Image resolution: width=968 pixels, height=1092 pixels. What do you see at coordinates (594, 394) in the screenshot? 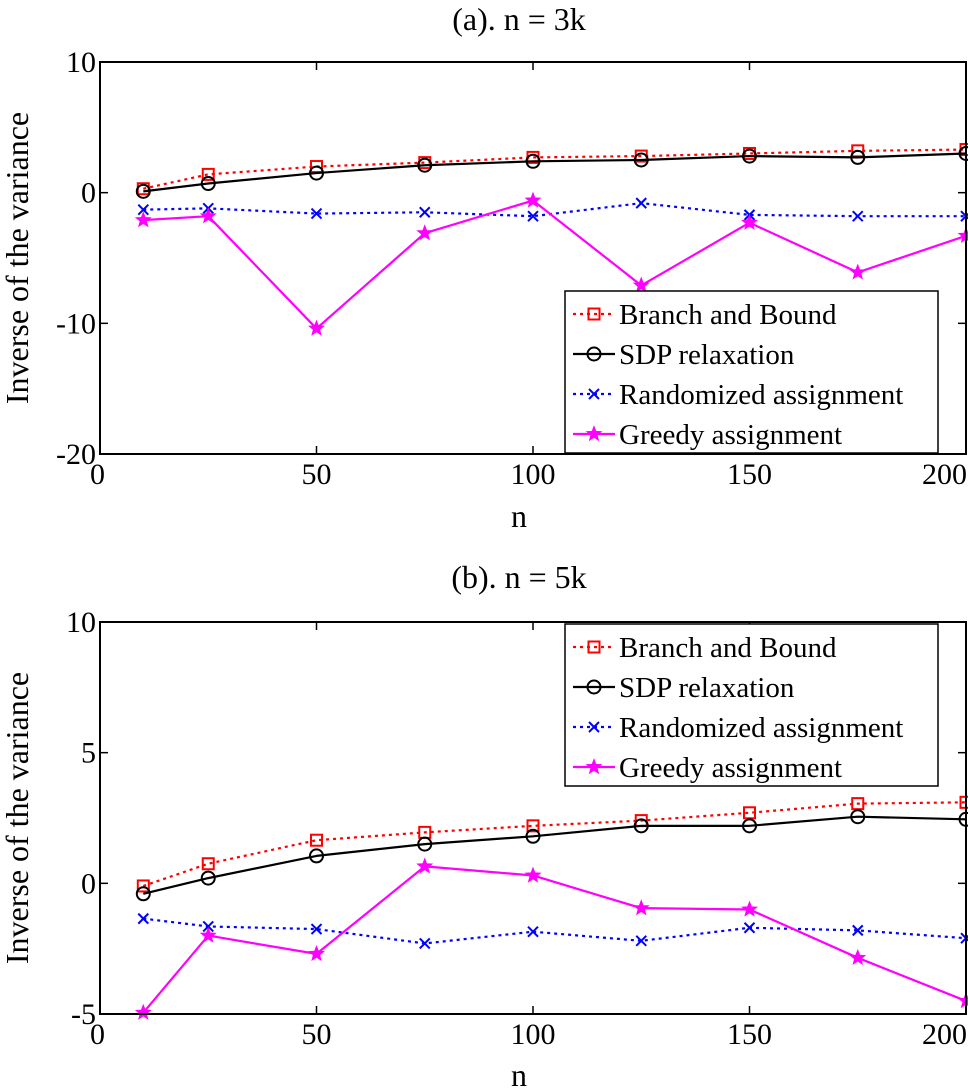
I see `legend-marker-randomized-assignment` at bounding box center [594, 394].